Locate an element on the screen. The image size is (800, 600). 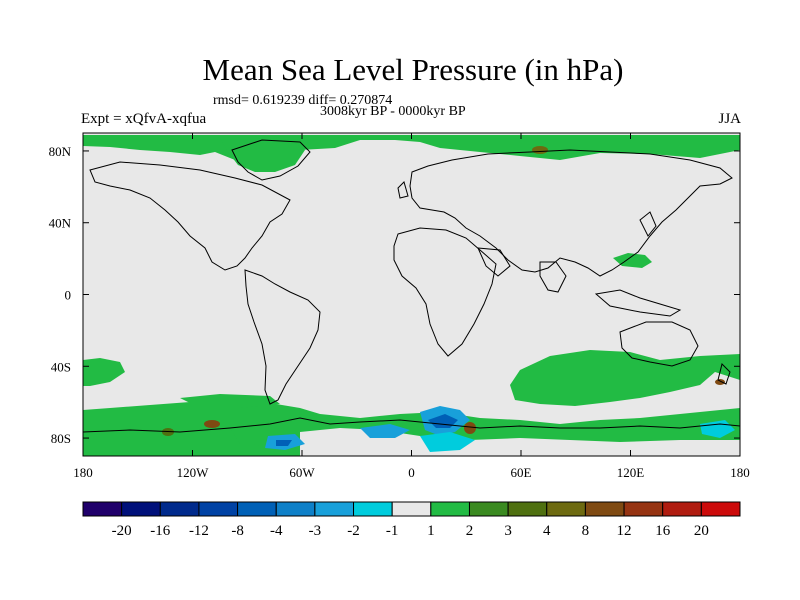
colorbar-label: -4 is located at coordinates (276, 531).